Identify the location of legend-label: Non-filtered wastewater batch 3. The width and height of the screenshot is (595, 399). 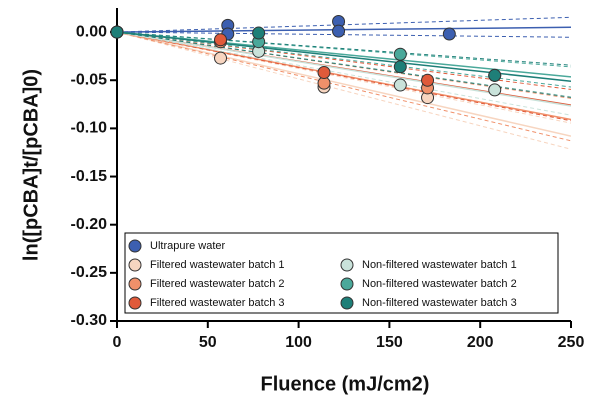
(439, 303).